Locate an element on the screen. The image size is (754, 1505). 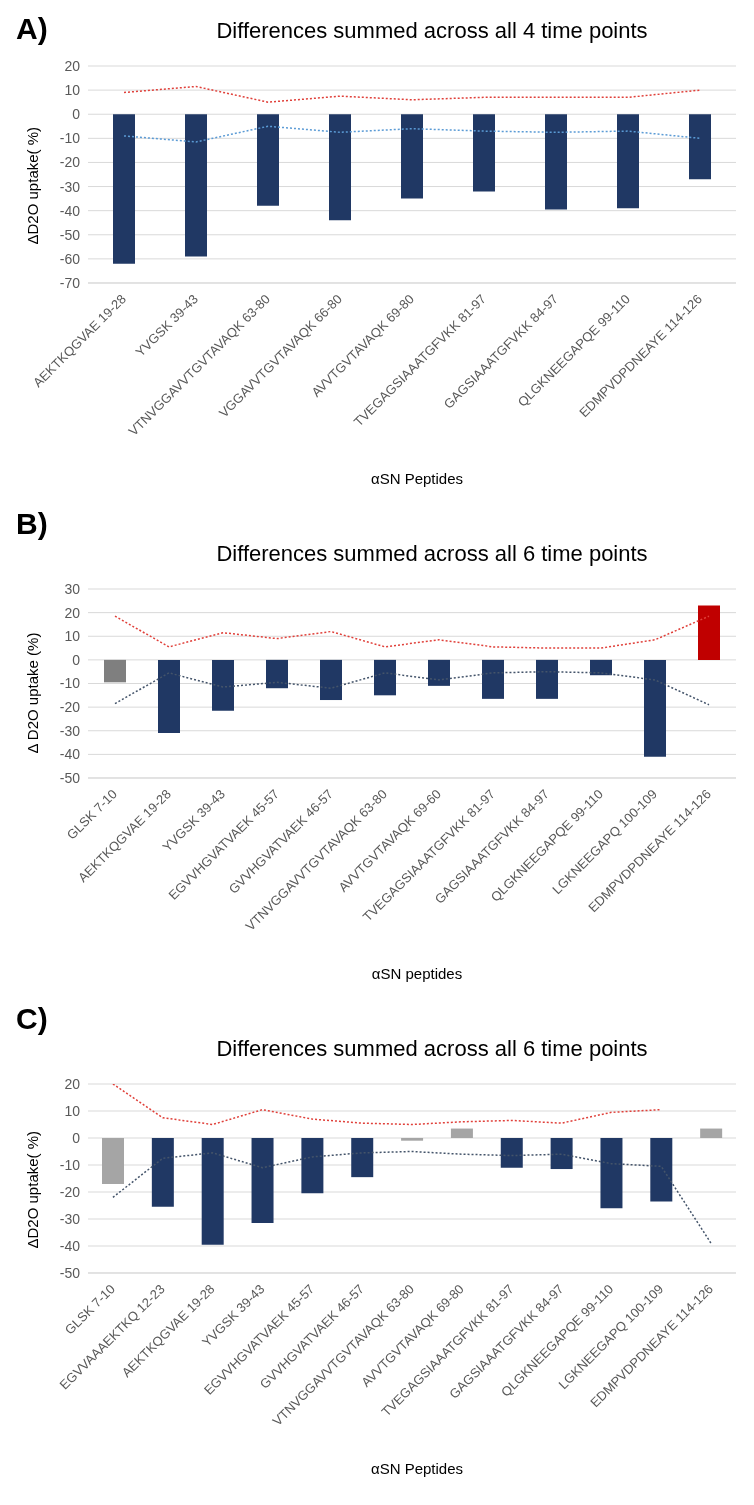
text: C) is located at coordinates (32, 1019).